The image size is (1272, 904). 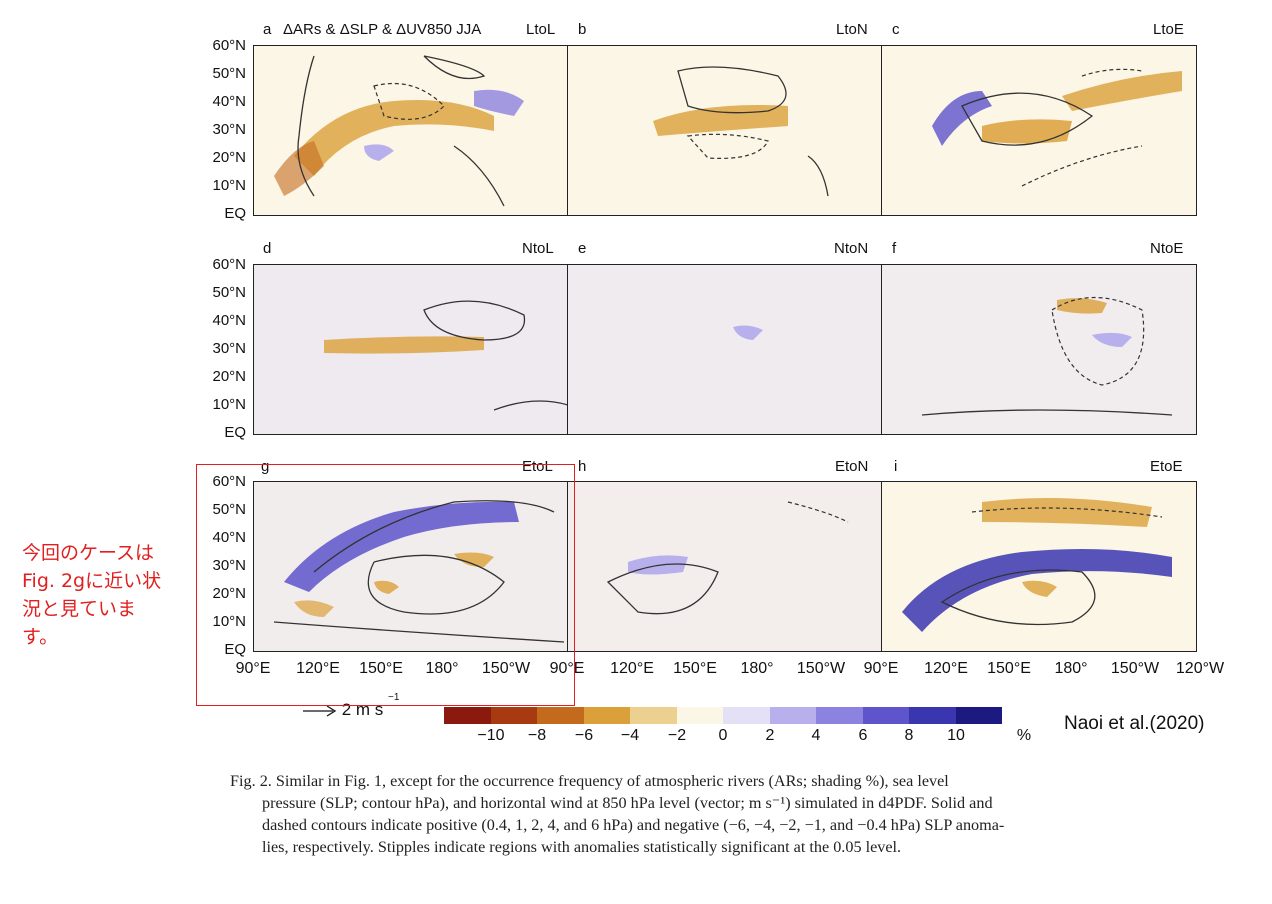 I want to click on colorbar-tick: −6, so click(x=584, y=735).